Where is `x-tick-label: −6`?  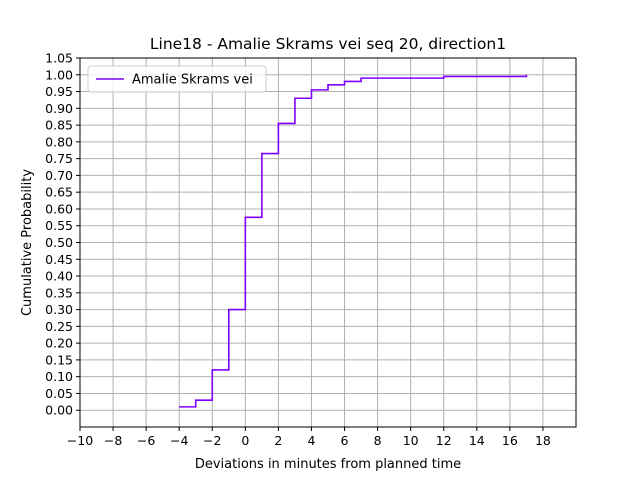
x-tick-label: −6 is located at coordinates (146, 440).